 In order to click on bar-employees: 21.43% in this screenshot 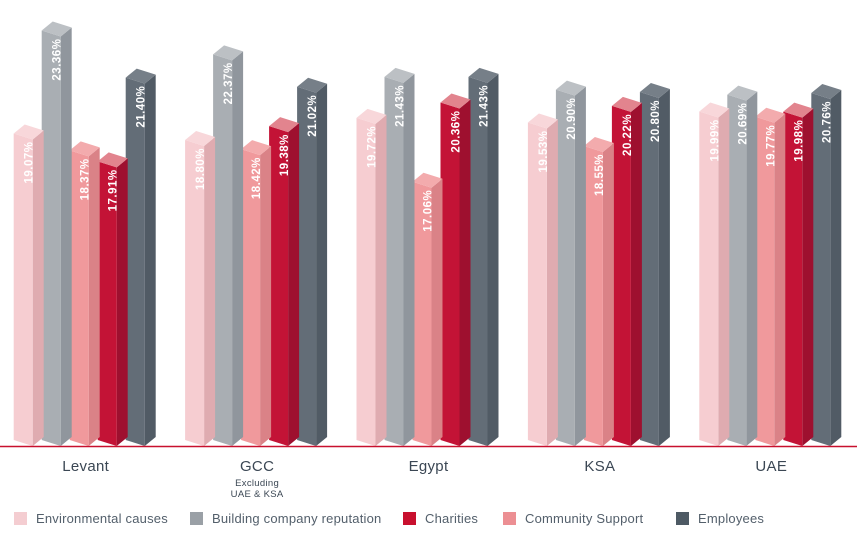, I will do `click(483, 256)`.